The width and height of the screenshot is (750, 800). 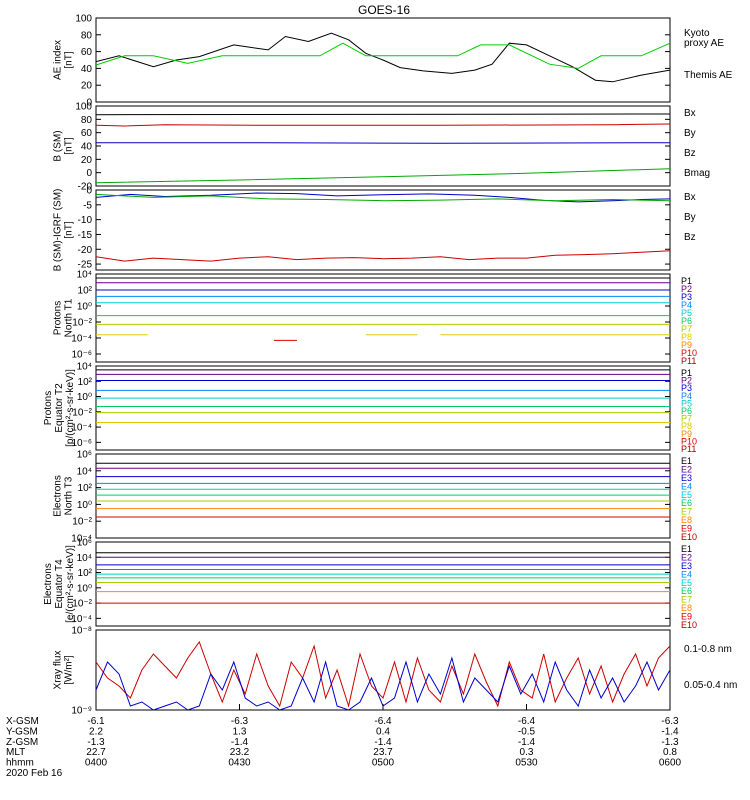 I want to click on y-tick-label: 0, so click(x=89, y=173).